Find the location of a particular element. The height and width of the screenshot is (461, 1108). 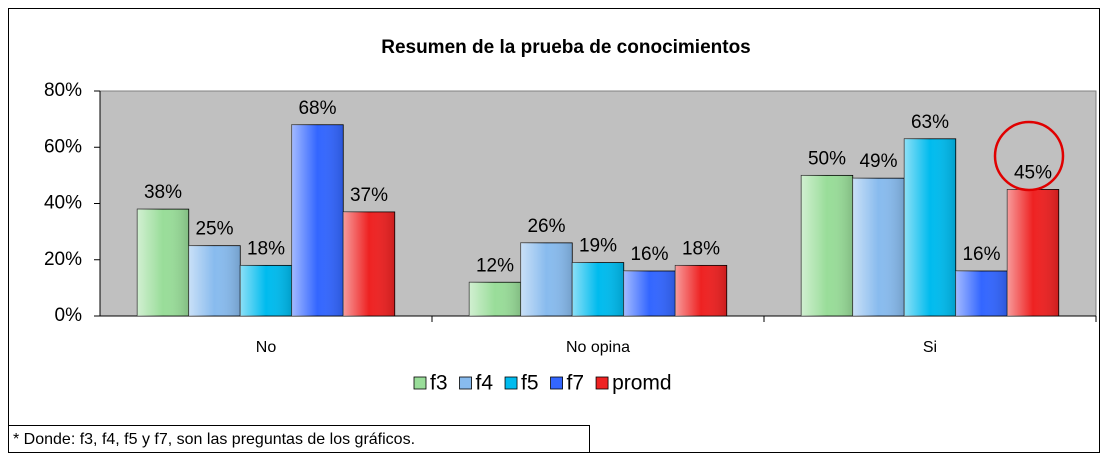

data-label: 45% is located at coordinates (1033, 172).